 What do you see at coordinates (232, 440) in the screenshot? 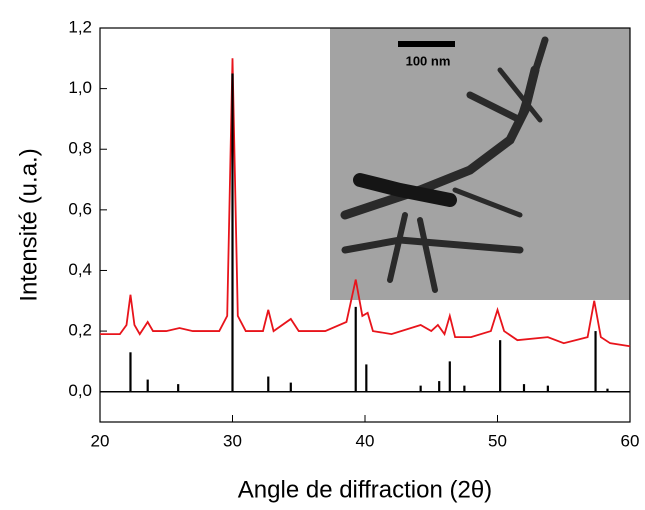
I see `x-tick-label: 30` at bounding box center [232, 440].